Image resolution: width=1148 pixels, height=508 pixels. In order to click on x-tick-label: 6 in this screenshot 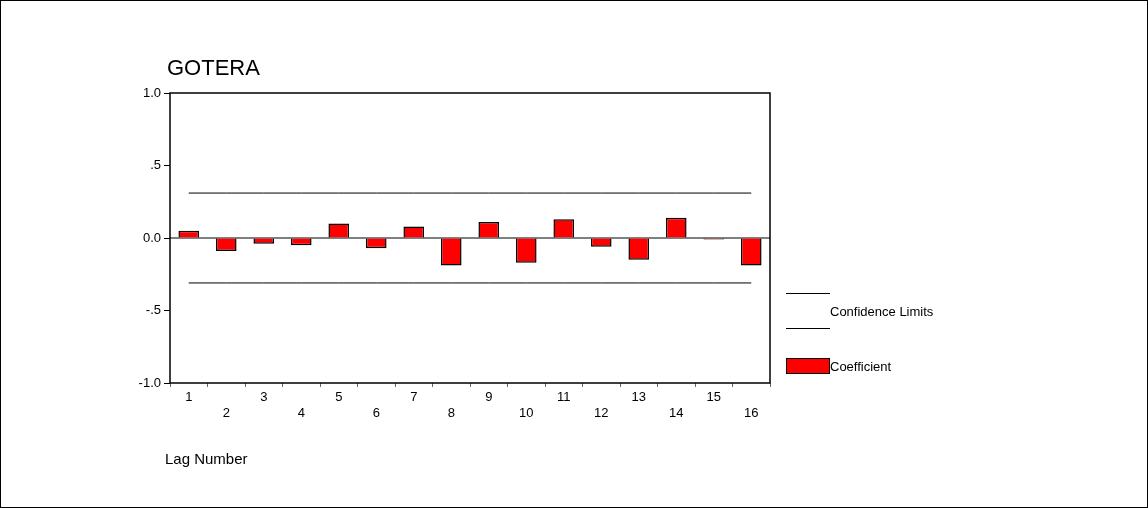, I will do `click(376, 412)`.